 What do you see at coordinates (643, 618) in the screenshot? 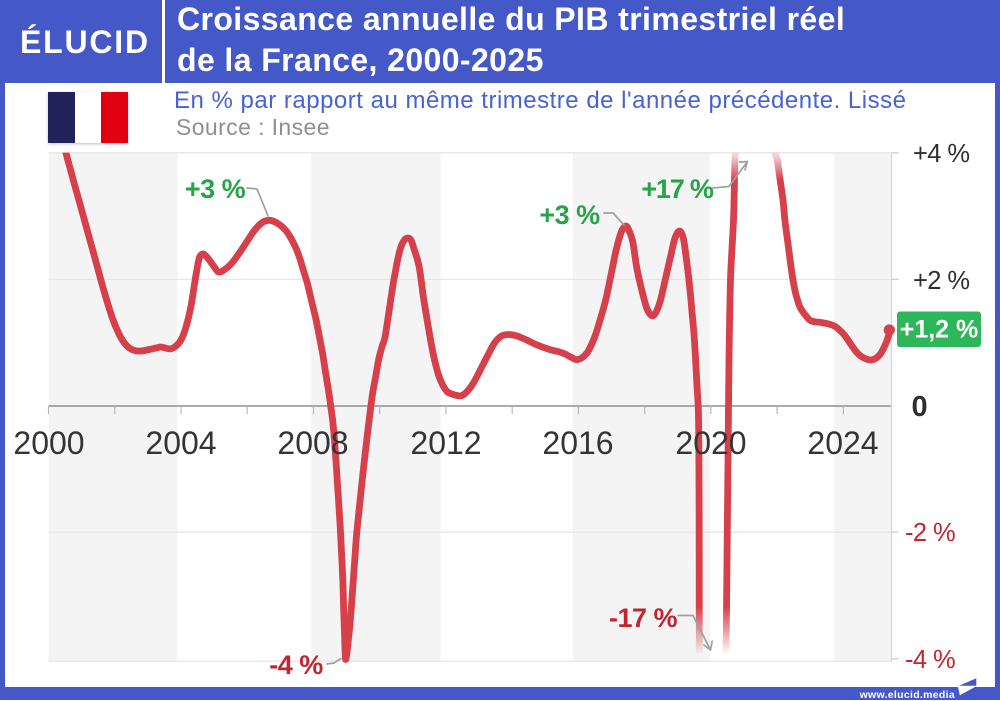
I see `svg-text: -17 %` at bounding box center [643, 618].